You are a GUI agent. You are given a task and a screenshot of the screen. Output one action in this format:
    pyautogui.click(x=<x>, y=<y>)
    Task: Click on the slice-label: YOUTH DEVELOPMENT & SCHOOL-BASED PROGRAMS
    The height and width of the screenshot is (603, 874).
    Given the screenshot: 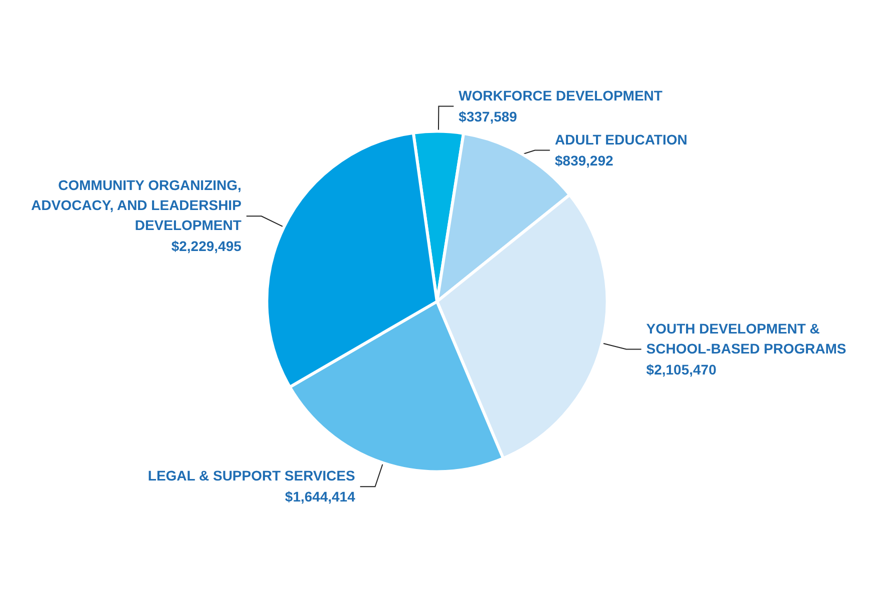 What is the action you would take?
    pyautogui.click(x=746, y=338)
    